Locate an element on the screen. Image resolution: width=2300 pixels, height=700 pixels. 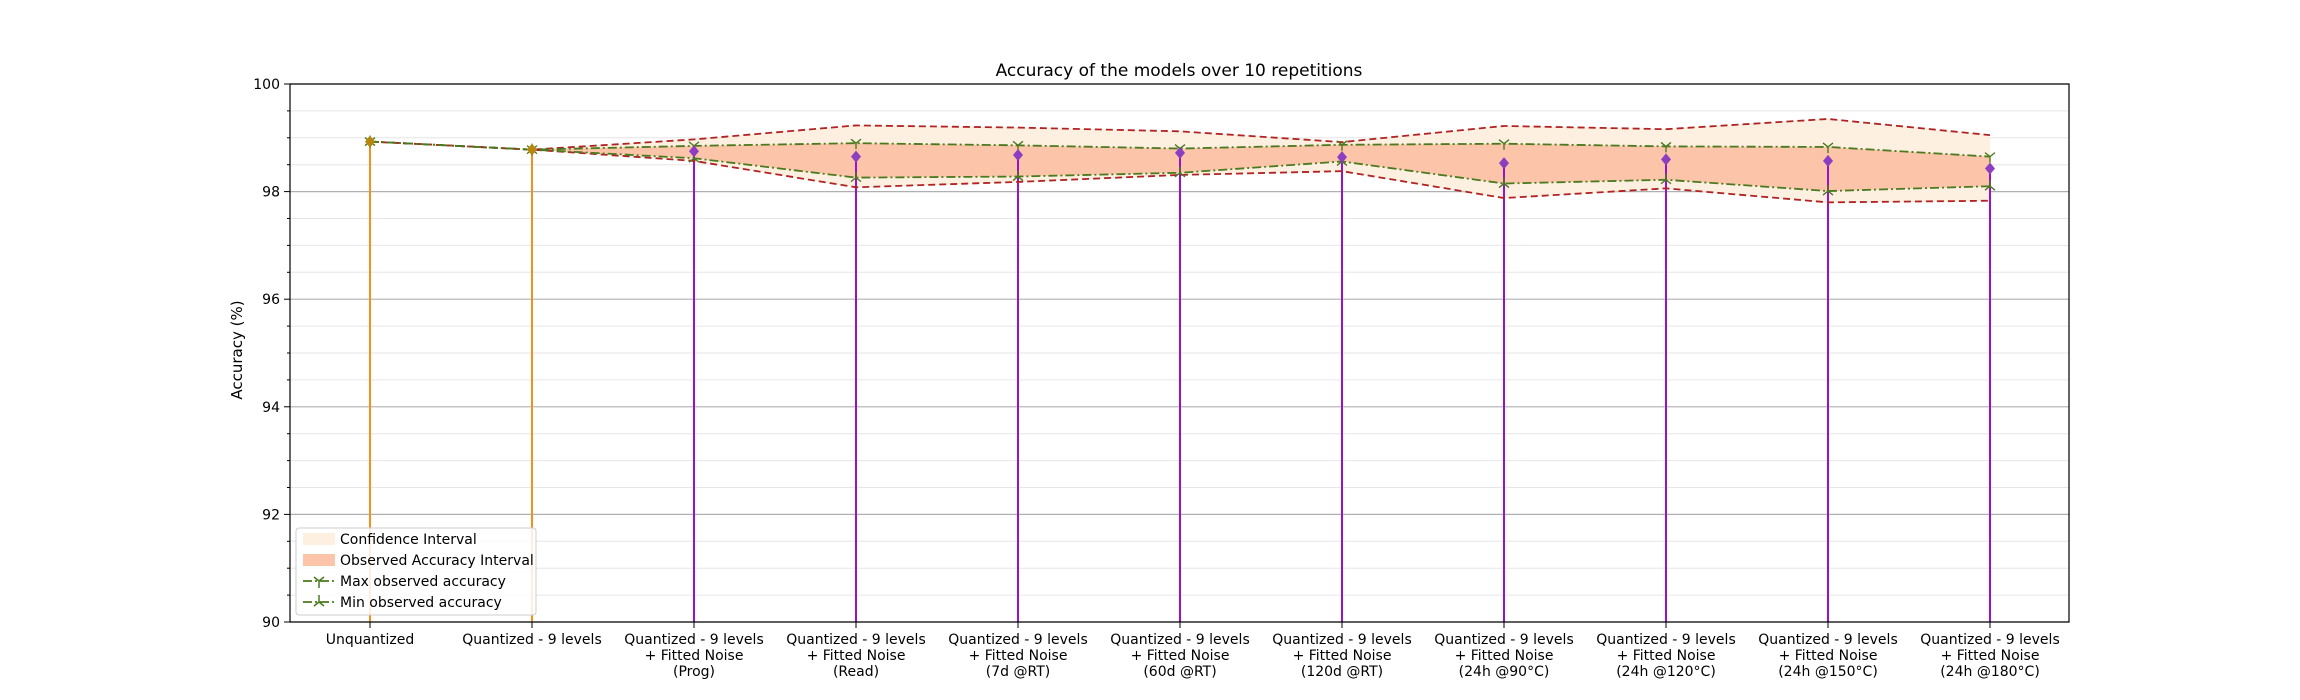
x-tick-label: Quantized - 9 levels + Fitted Noise (Prog) is located at coordinates (693, 656).